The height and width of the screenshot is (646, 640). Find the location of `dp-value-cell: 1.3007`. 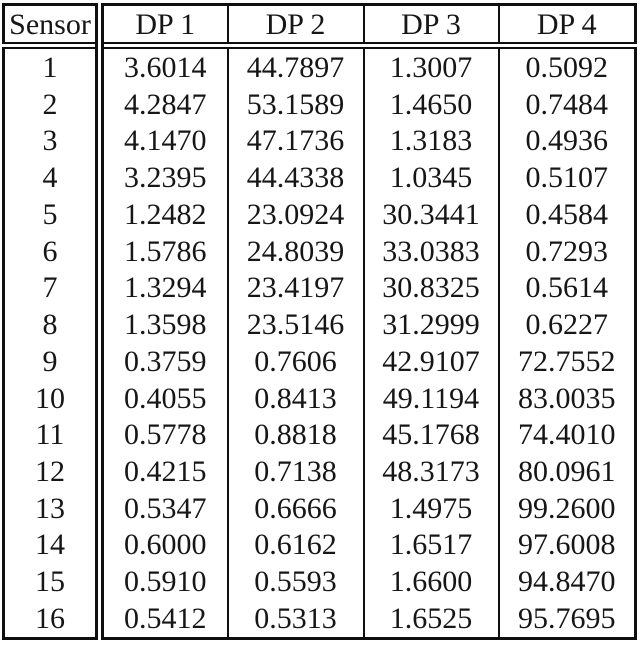

dp-value-cell: 1.3007 is located at coordinates (430, 65).